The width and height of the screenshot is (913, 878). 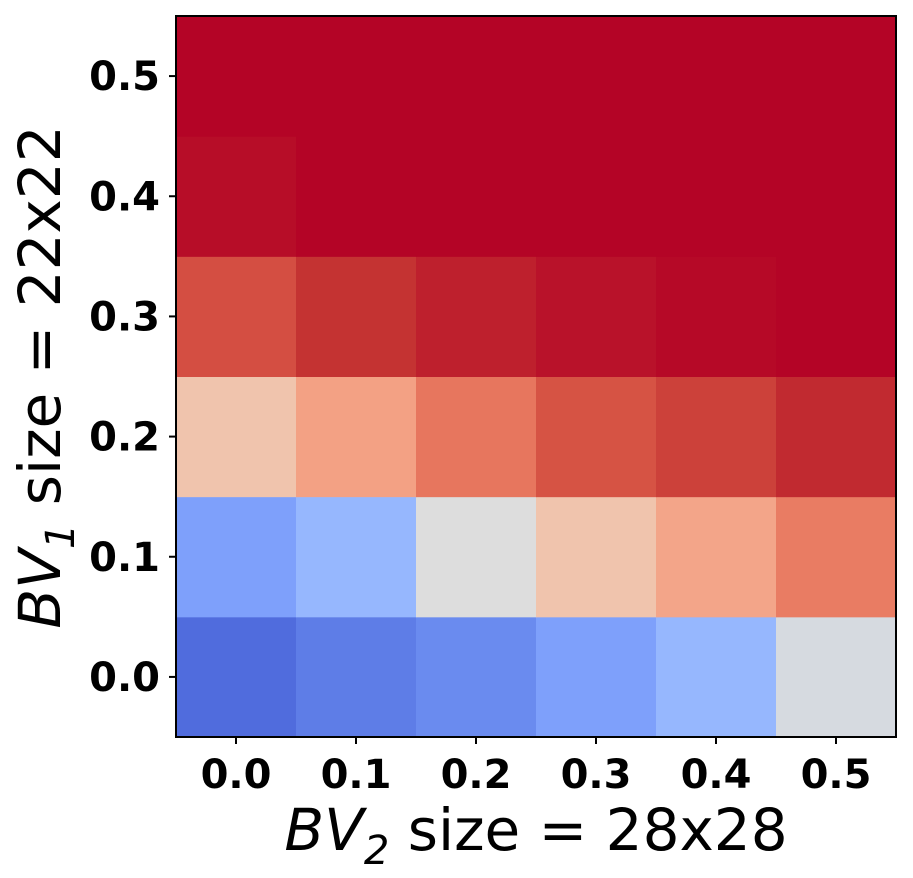 What do you see at coordinates (236, 775) in the screenshot?
I see `x-tick-label: 0.0` at bounding box center [236, 775].